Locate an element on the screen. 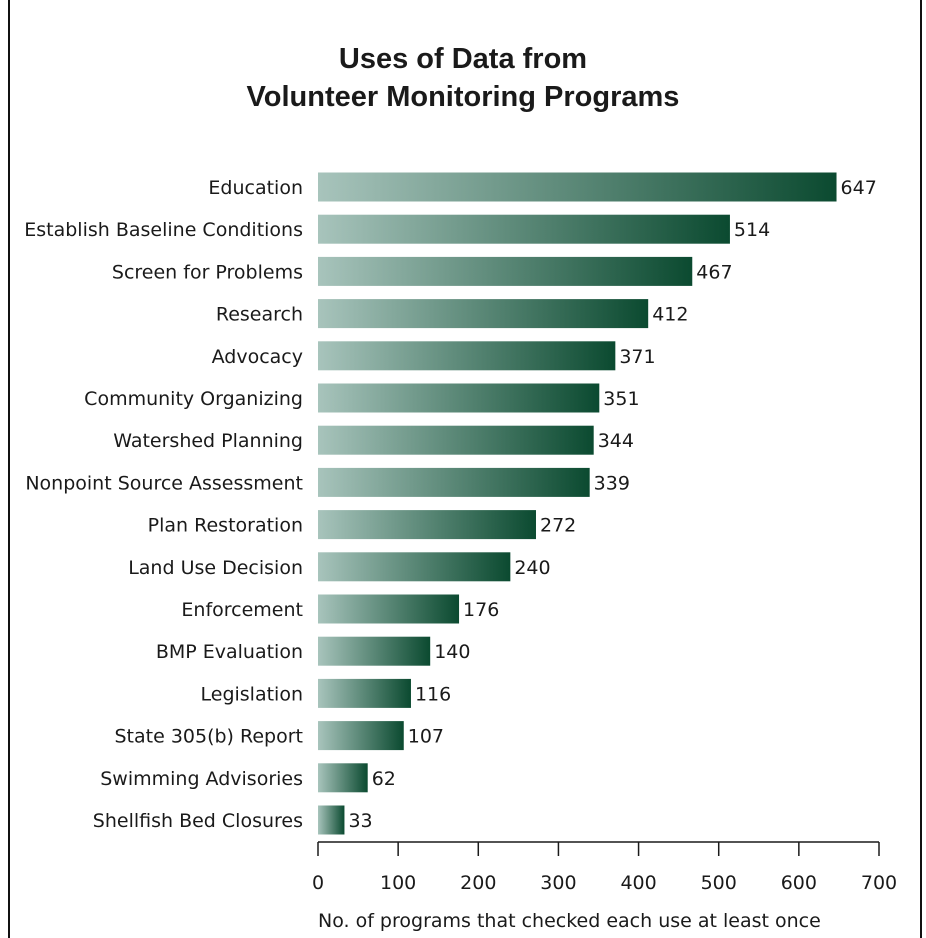  x-tick-label: 600 is located at coordinates (799, 883).